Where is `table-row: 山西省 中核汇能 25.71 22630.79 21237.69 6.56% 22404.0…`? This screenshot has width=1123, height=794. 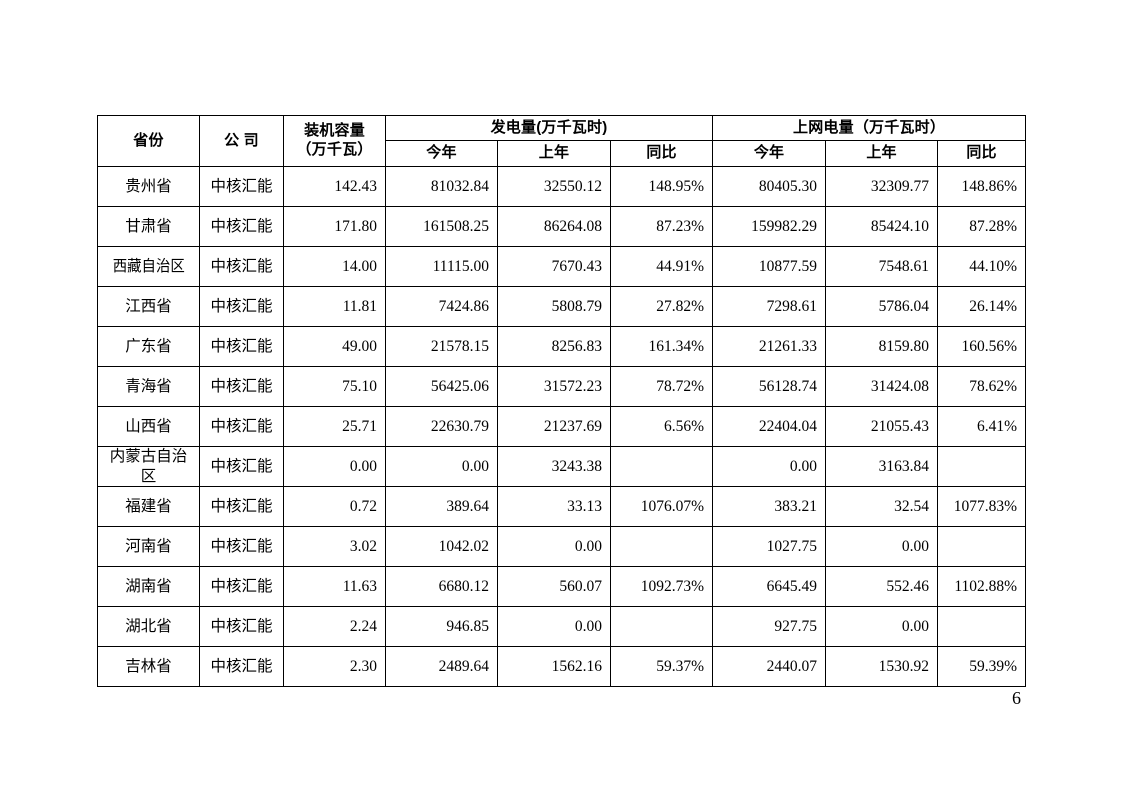
table-row: 山西省 中核汇能 25.71 22630.79 21237.69 6.56% 22404.0… is located at coordinates (562, 426).